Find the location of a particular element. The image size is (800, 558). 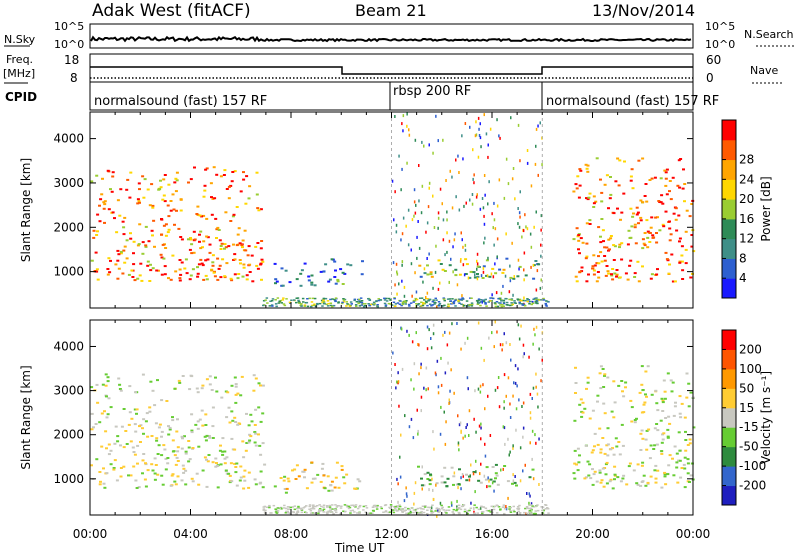

ground-scatter-band is located at coordinates (406, 509).